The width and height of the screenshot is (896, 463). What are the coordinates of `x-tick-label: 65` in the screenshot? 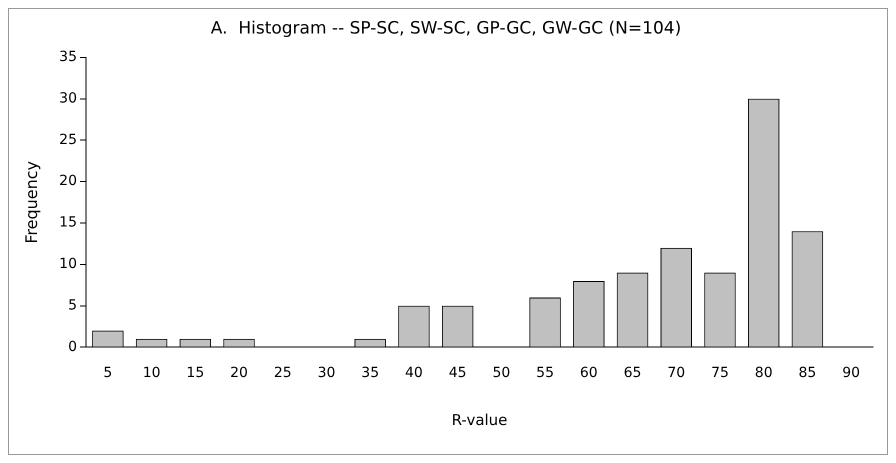 It's located at (633, 373).